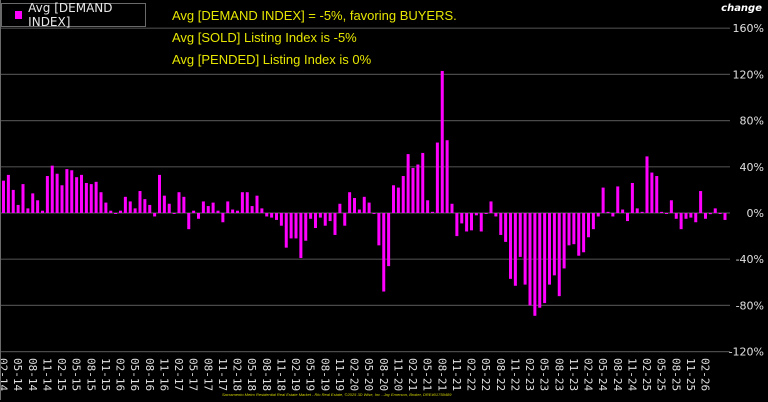 The image size is (768, 402). Describe the element at coordinates (163, 374) in the screenshot. I see `x-tick-label: 11-16` at that location.